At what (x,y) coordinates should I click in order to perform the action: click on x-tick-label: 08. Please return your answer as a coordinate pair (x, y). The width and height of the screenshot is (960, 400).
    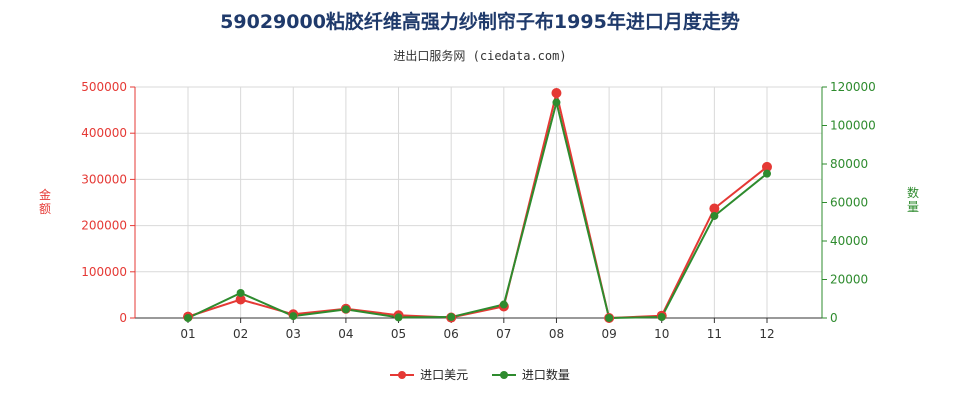
    Looking at the image, I should click on (556, 334).